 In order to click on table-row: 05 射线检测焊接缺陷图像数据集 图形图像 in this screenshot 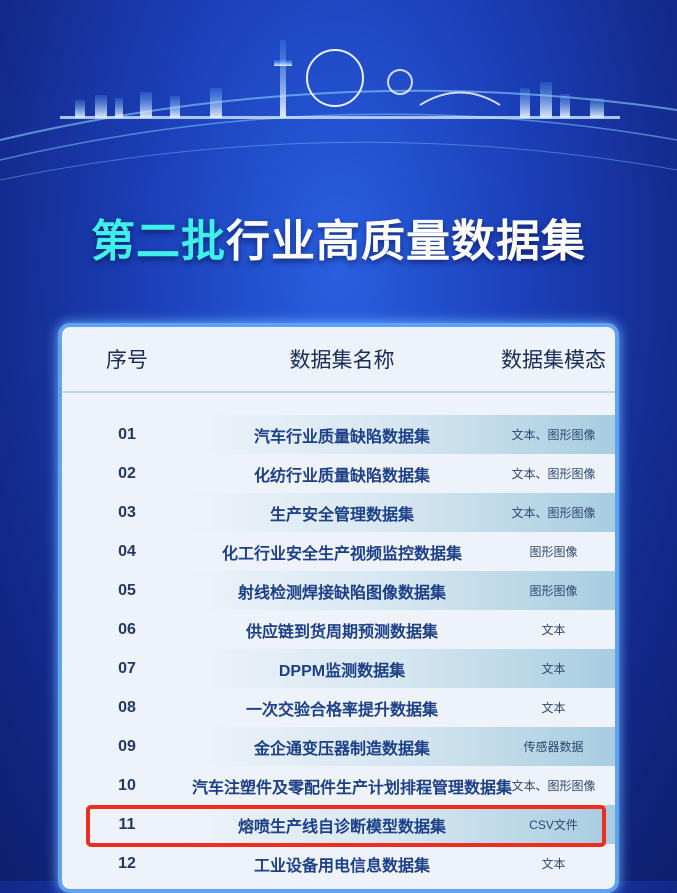, I will do `click(338, 590)`.